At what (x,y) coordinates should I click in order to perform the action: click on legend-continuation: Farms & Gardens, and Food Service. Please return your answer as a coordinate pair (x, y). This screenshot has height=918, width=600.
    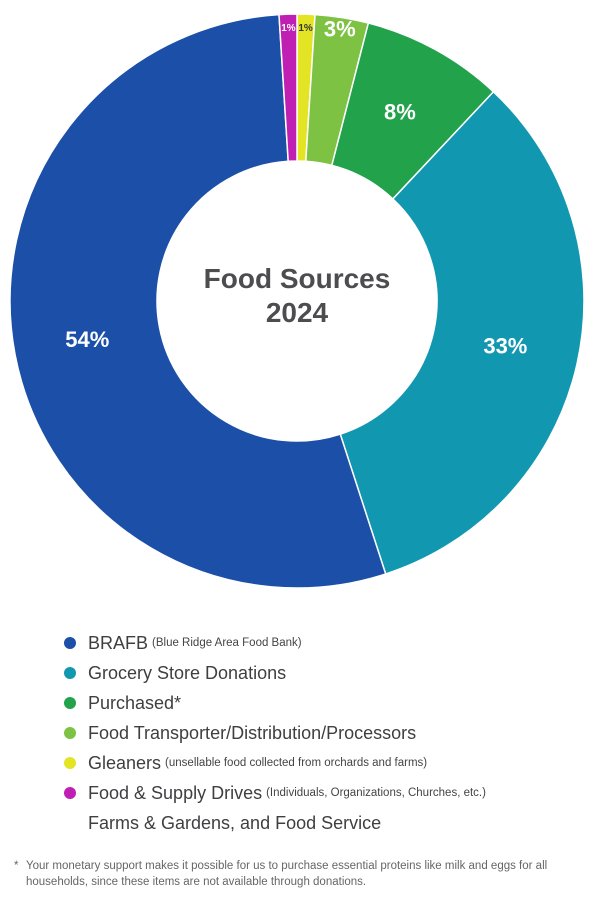
    Looking at the image, I should click on (235, 822).